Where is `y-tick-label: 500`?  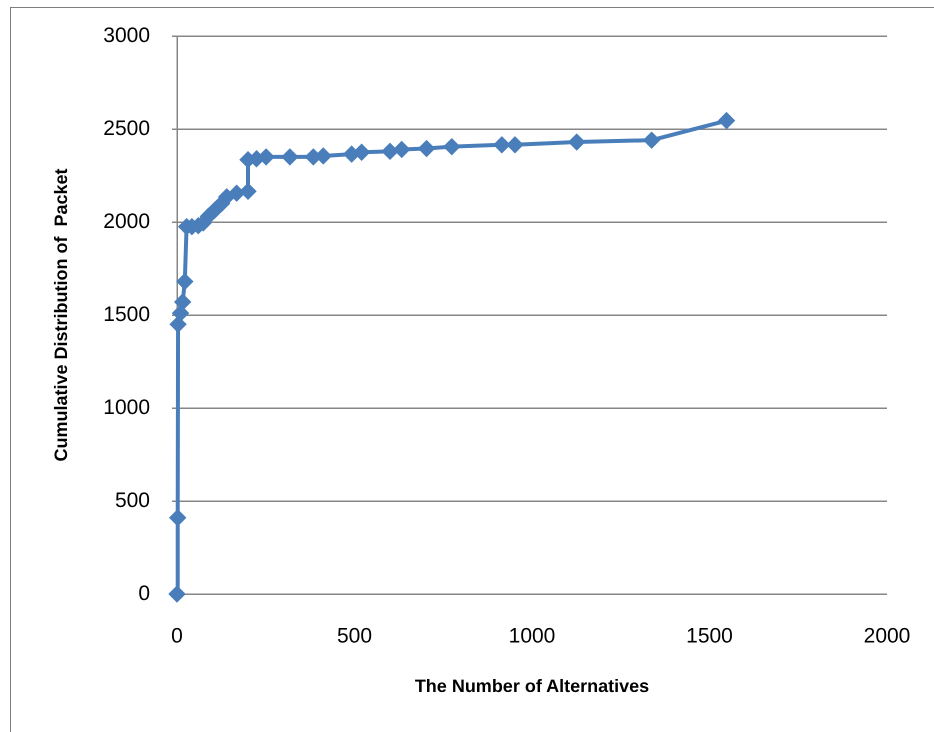 y-tick-label: 500 is located at coordinates (132, 500).